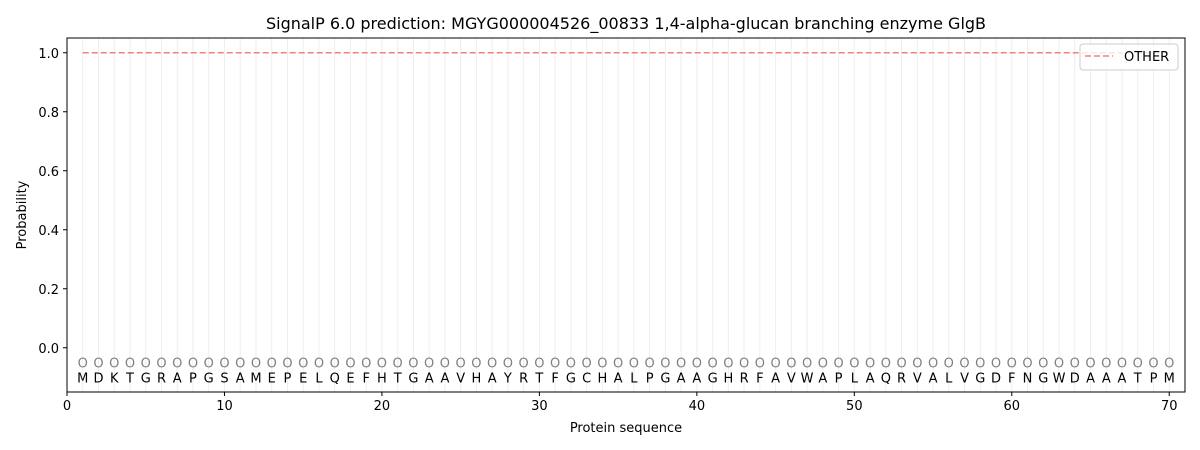 This screenshot has height=450, width=1200. Describe the element at coordinates (539, 406) in the screenshot. I see `x-tick-label: 30` at that location.